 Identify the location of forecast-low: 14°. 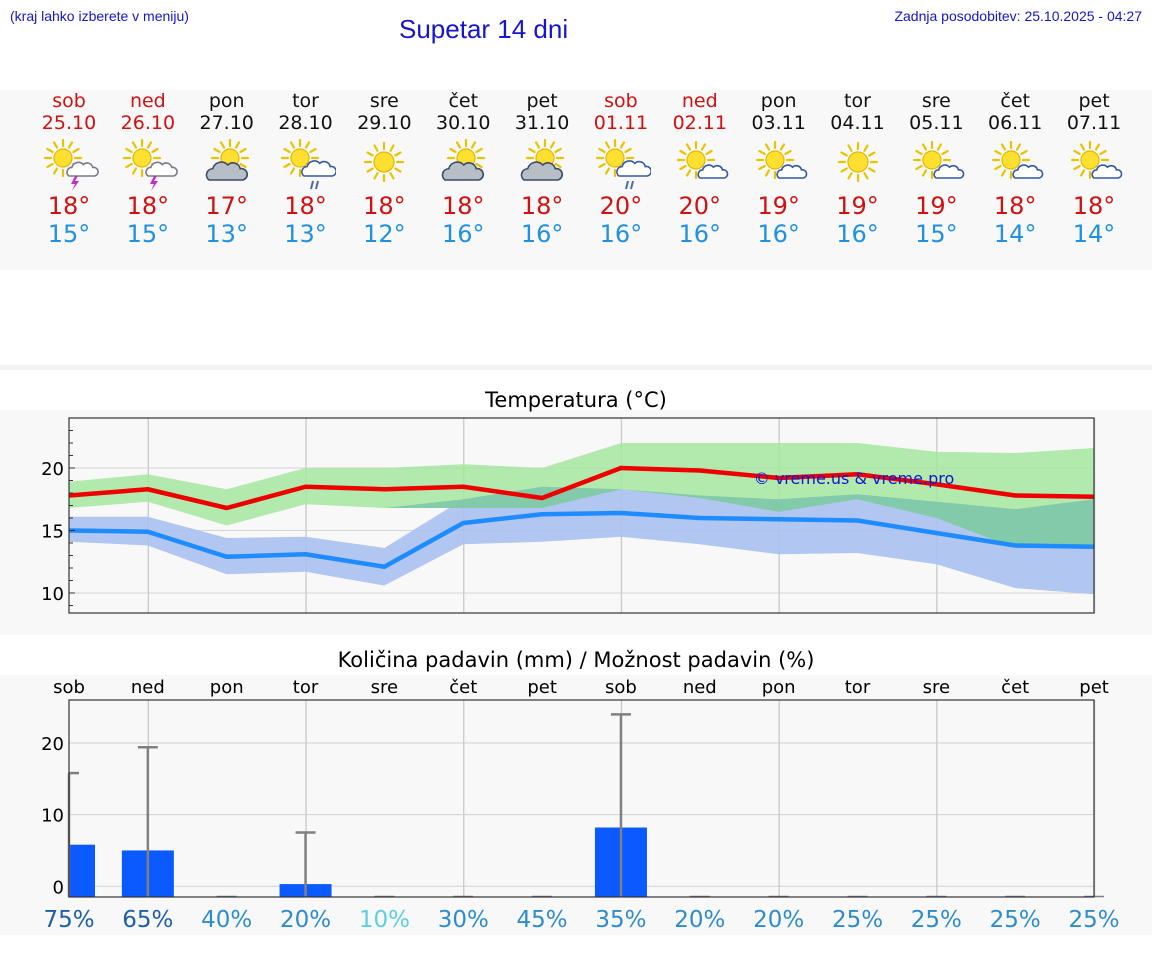
(1015, 234).